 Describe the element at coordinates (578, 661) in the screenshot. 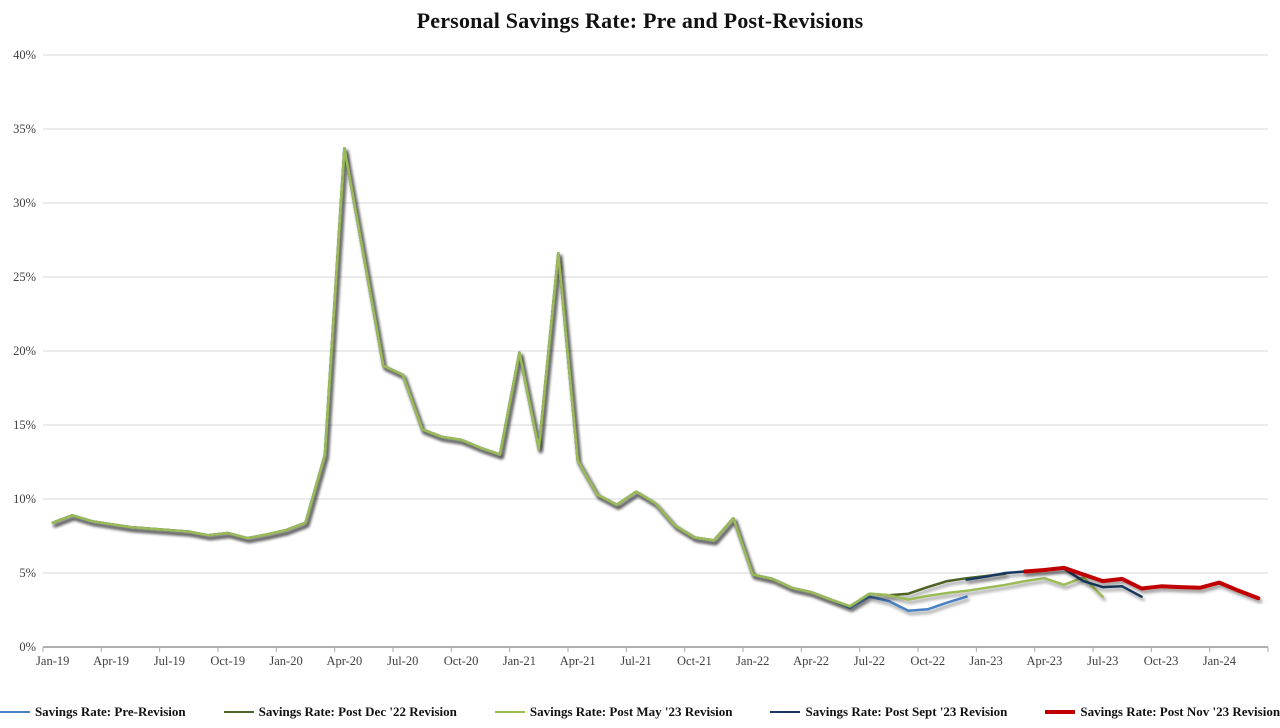

I see `x-axis-tick-label: Apr-21` at that location.